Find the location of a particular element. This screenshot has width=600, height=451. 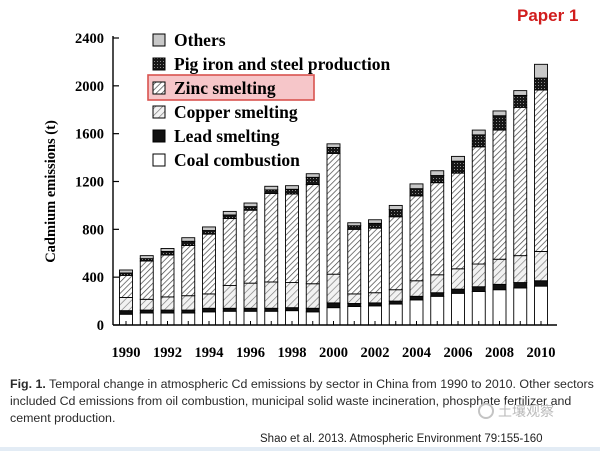

x-tick-label: 2006 is located at coordinates (458, 353).